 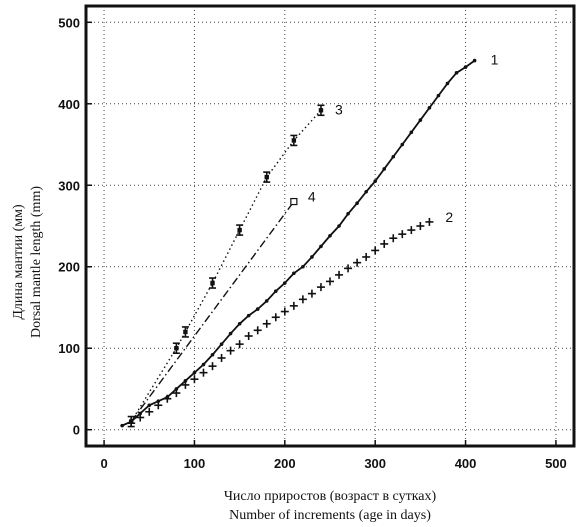 What do you see at coordinates (76, 430) in the screenshot?
I see `y-tick-label: 0` at bounding box center [76, 430].